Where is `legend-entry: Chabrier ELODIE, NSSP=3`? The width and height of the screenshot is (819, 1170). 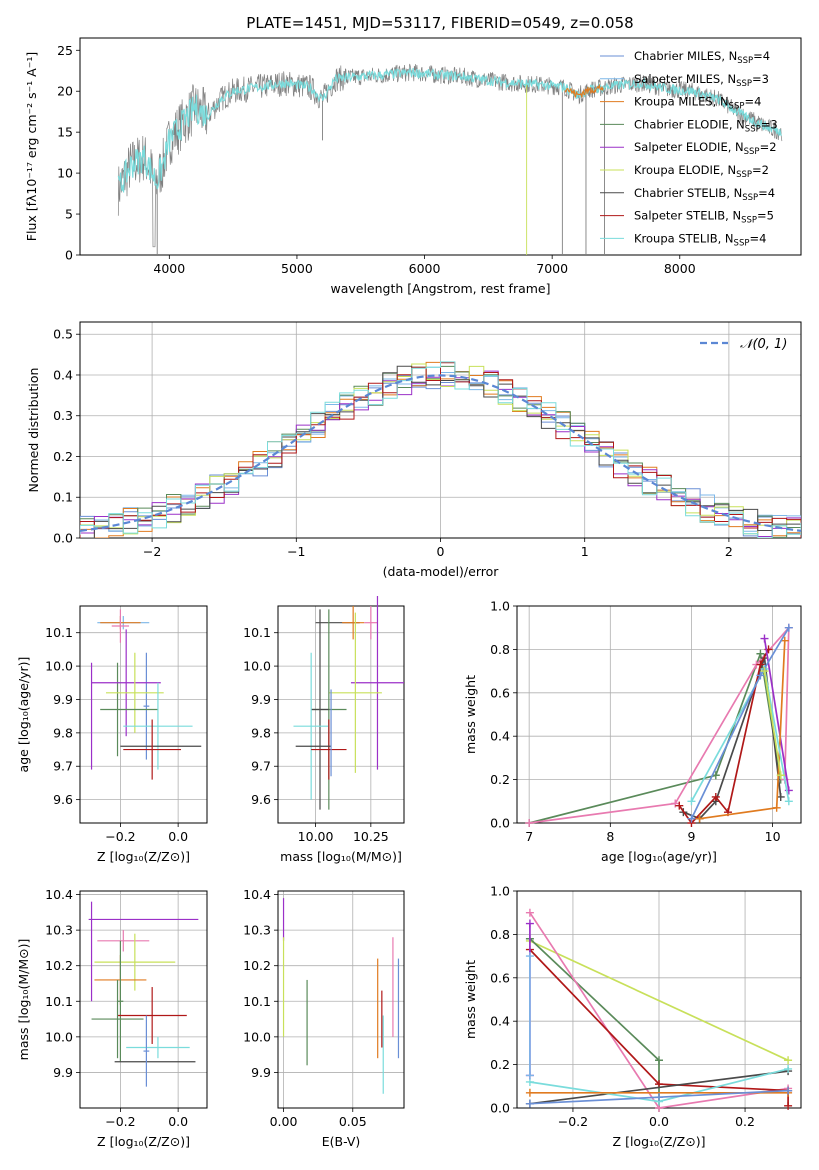
legend-entry: Chabrier ELODIE, NSSP=3 is located at coordinates (706, 125).